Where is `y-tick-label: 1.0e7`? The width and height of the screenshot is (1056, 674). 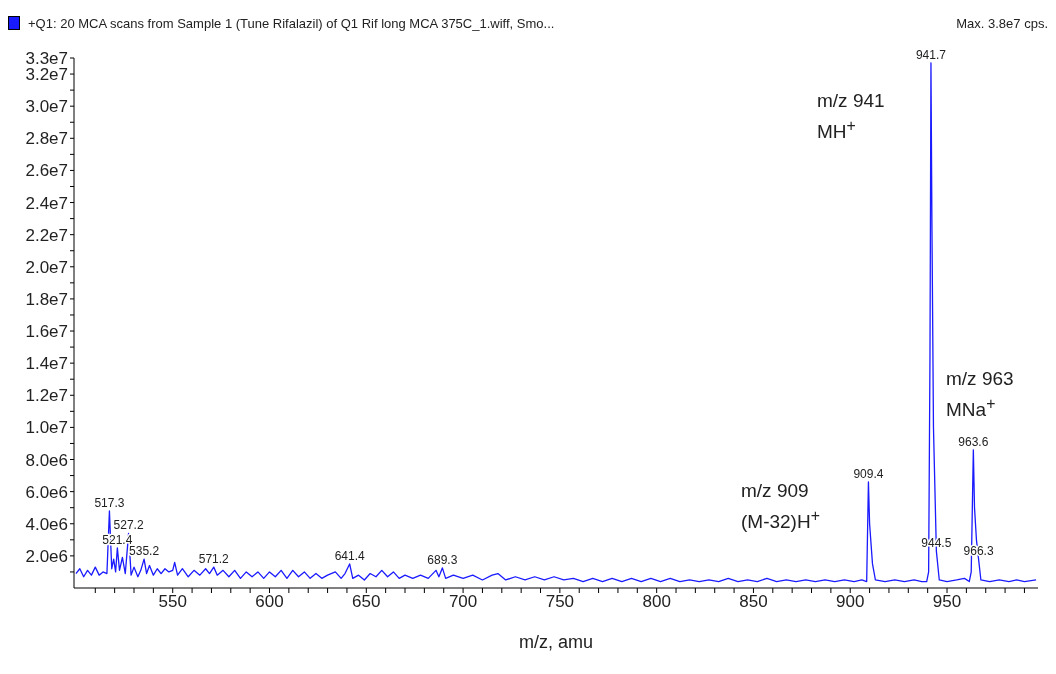 y-tick-label: 1.0e7 is located at coordinates (46, 428).